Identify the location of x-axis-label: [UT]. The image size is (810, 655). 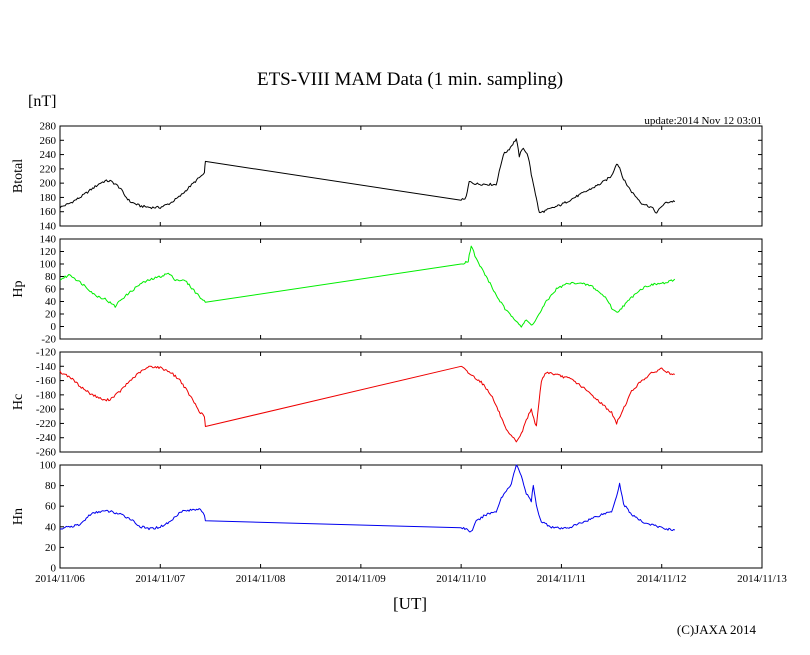
(410, 603).